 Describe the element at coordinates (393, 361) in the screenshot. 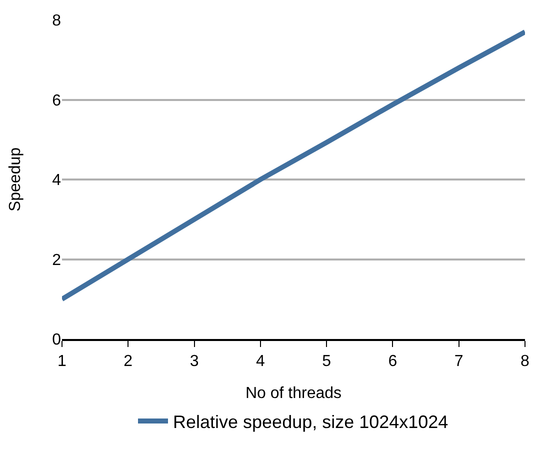

I see `x-tick-label: 6` at that location.